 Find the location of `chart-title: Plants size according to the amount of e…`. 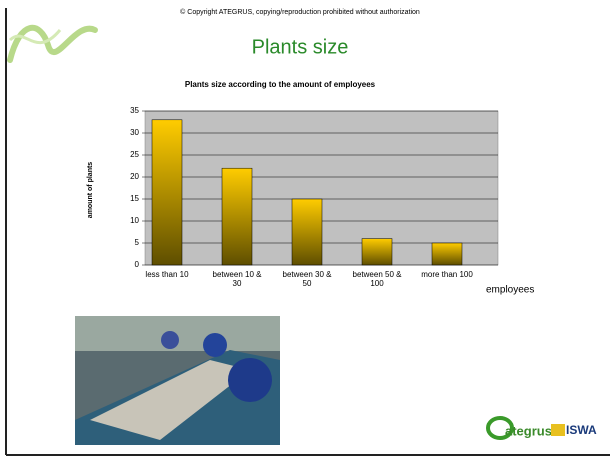

chart-title: Plants size according to the amount of e… is located at coordinates (280, 84).